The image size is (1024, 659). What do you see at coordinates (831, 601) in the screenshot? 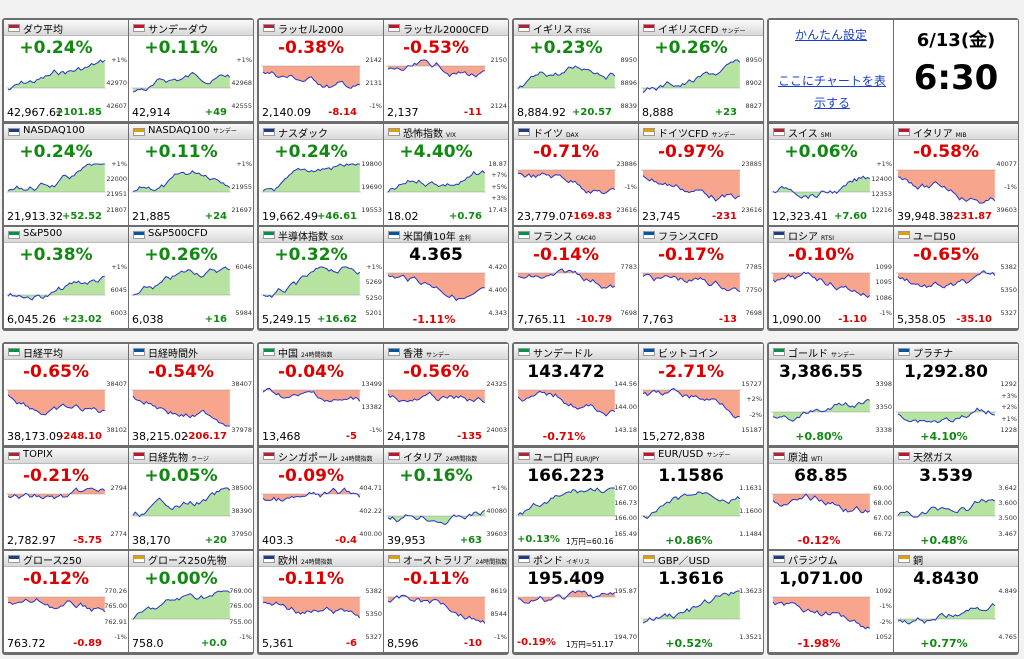
I see `quote-tile: パラジウム 1092 -1% -2% 1052 1,071.00 -1.98%` at bounding box center [831, 601].